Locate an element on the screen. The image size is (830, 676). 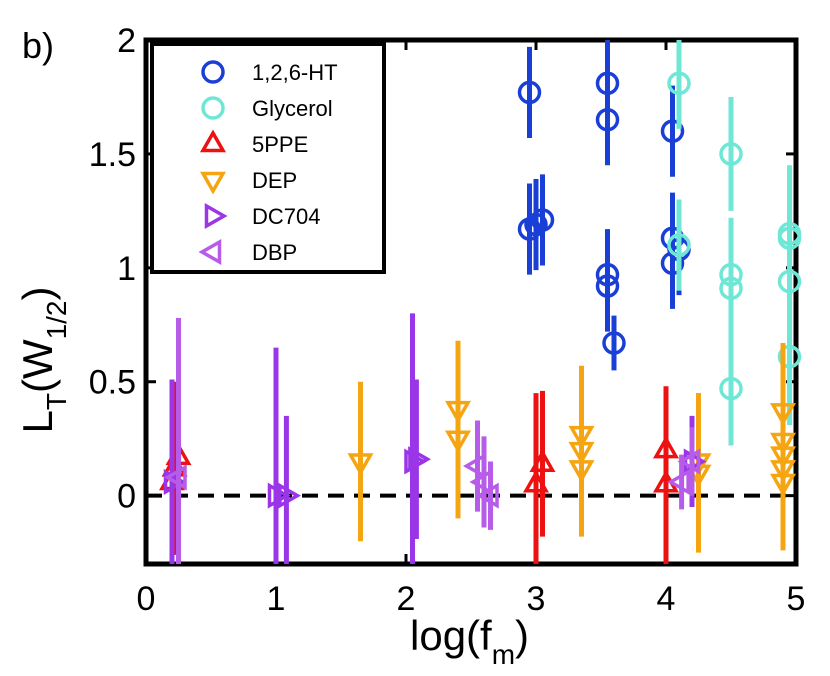
y-axis-title-mid: (W is located at coordinates (37, 366).